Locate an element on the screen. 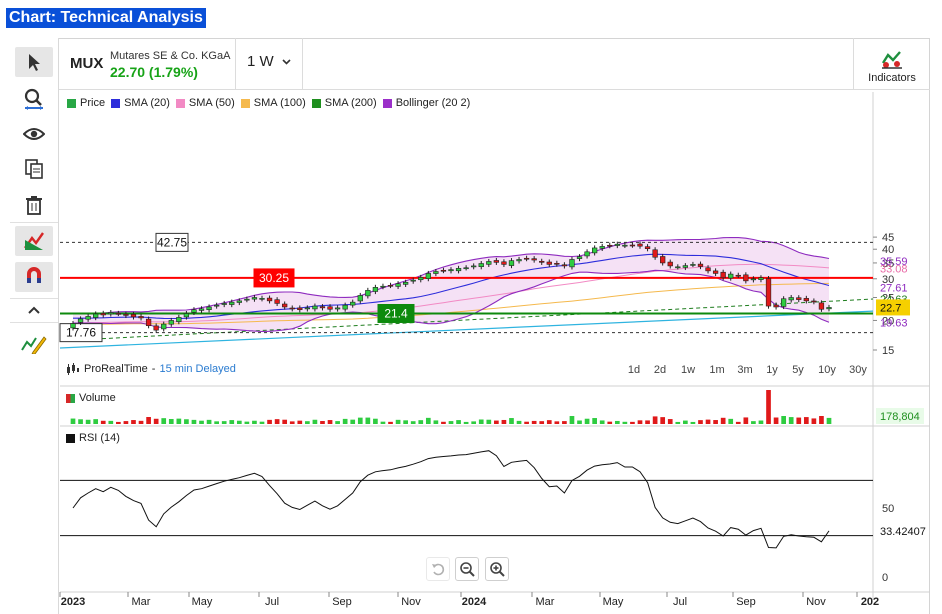 The height and width of the screenshot is (614, 942). timeframe-10y: 10y is located at coordinates (827, 370).